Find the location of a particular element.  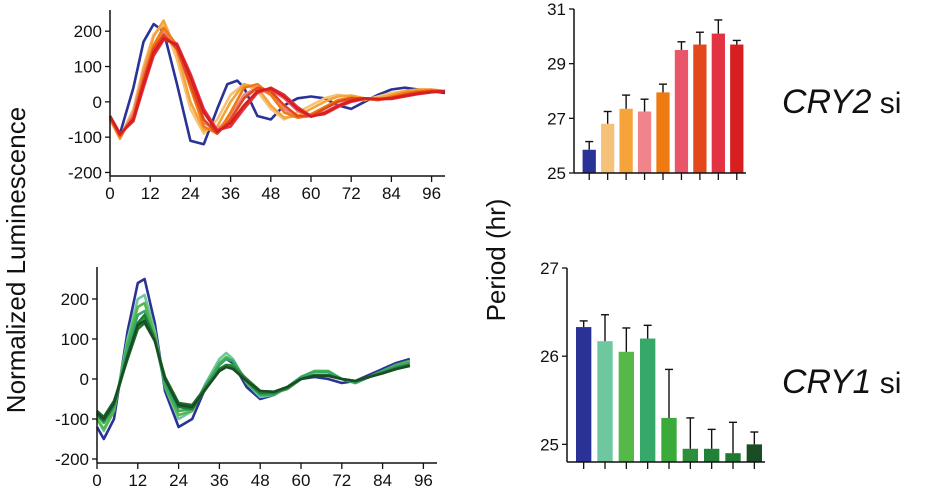

top-period-bar-chart: 25 27 29 31 is located at coordinates (646, 91).